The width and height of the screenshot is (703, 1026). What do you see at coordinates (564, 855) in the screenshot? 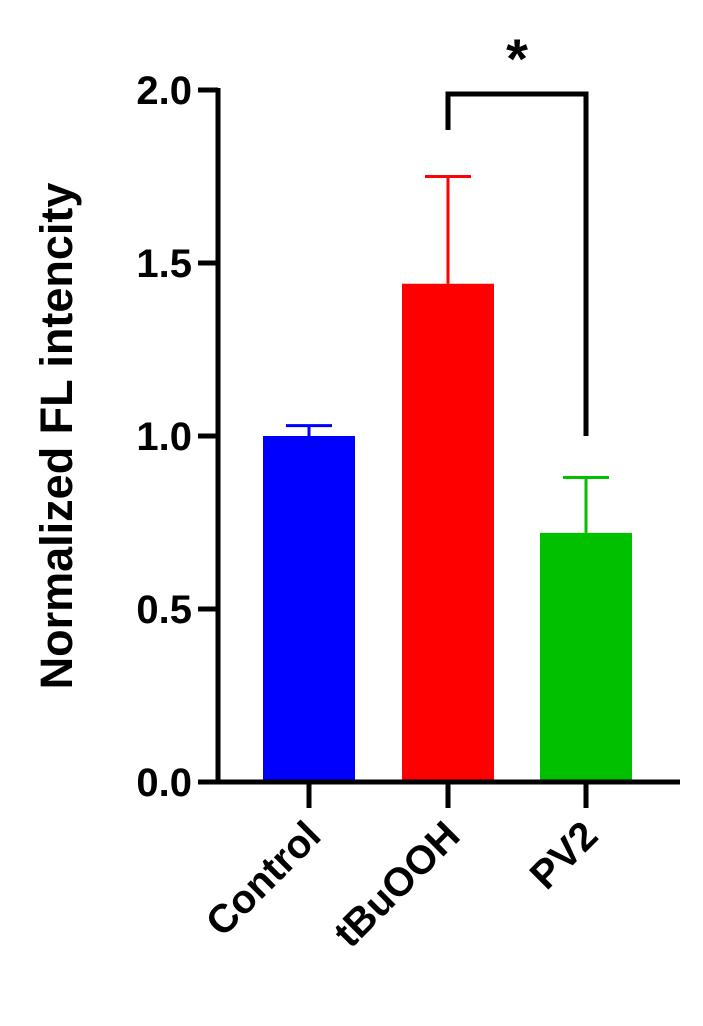
I see `x-tick-label: PV2` at bounding box center [564, 855].